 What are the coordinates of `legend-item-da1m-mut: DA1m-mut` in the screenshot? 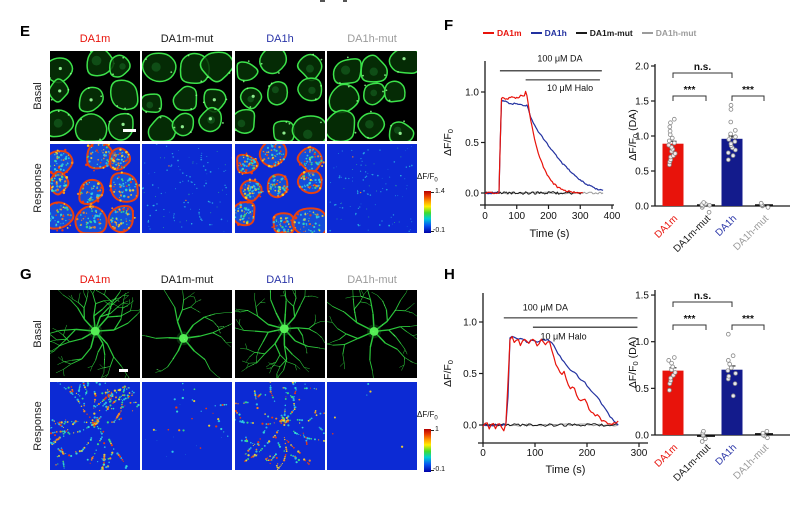 It's located at (604, 33).